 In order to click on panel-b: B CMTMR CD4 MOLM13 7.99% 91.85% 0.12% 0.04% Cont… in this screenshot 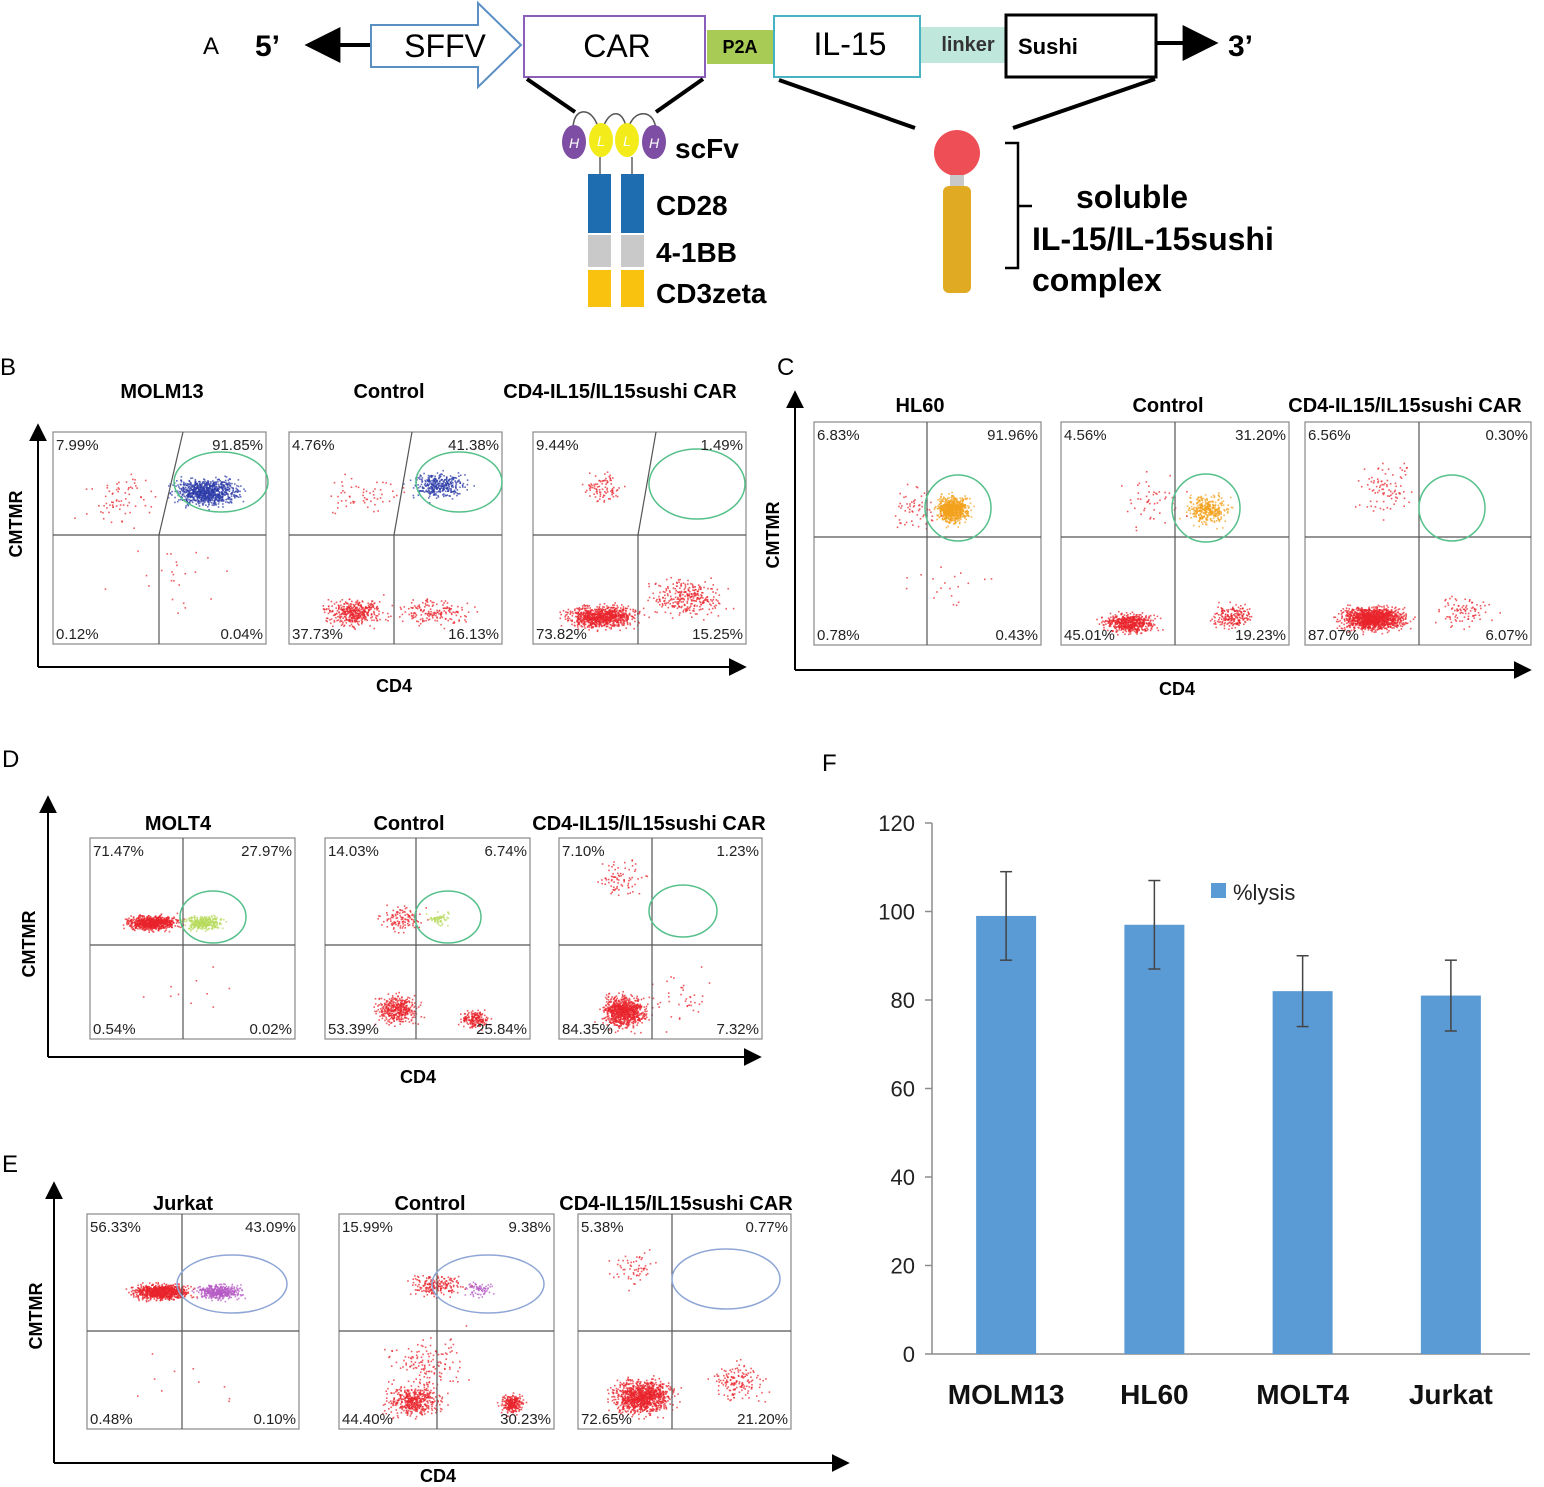, I will do `click(373, 525)`.